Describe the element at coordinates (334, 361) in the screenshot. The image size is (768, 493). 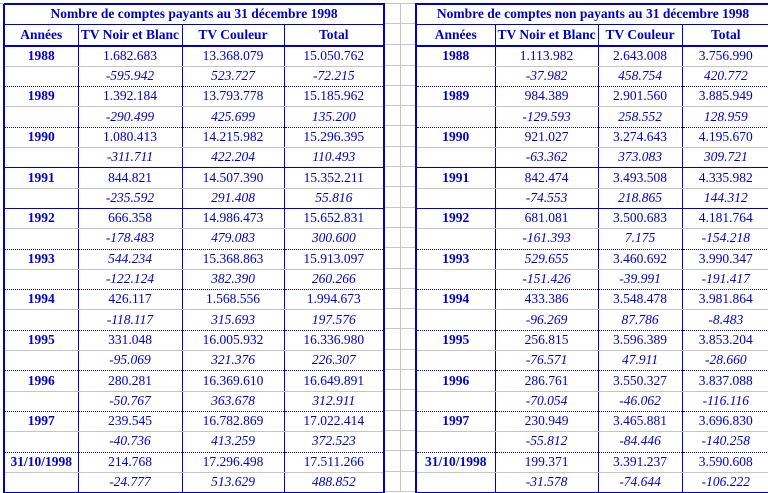
I see `delta-cell: 226.307` at that location.